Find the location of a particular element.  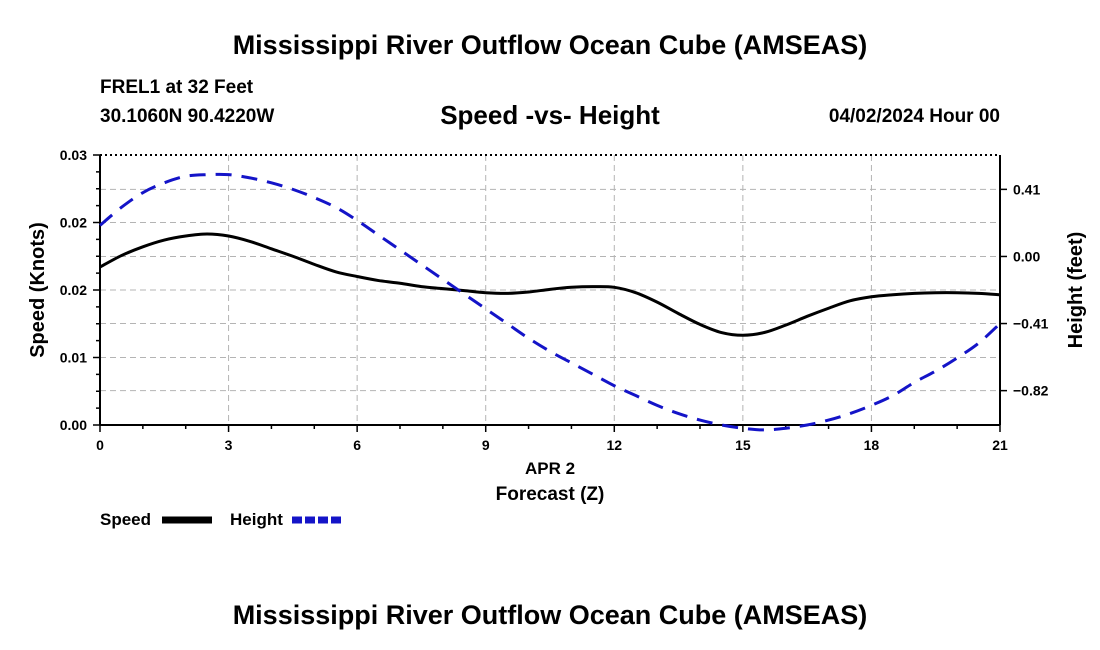

x-axis-date-label: APR 2 is located at coordinates (550, 468).